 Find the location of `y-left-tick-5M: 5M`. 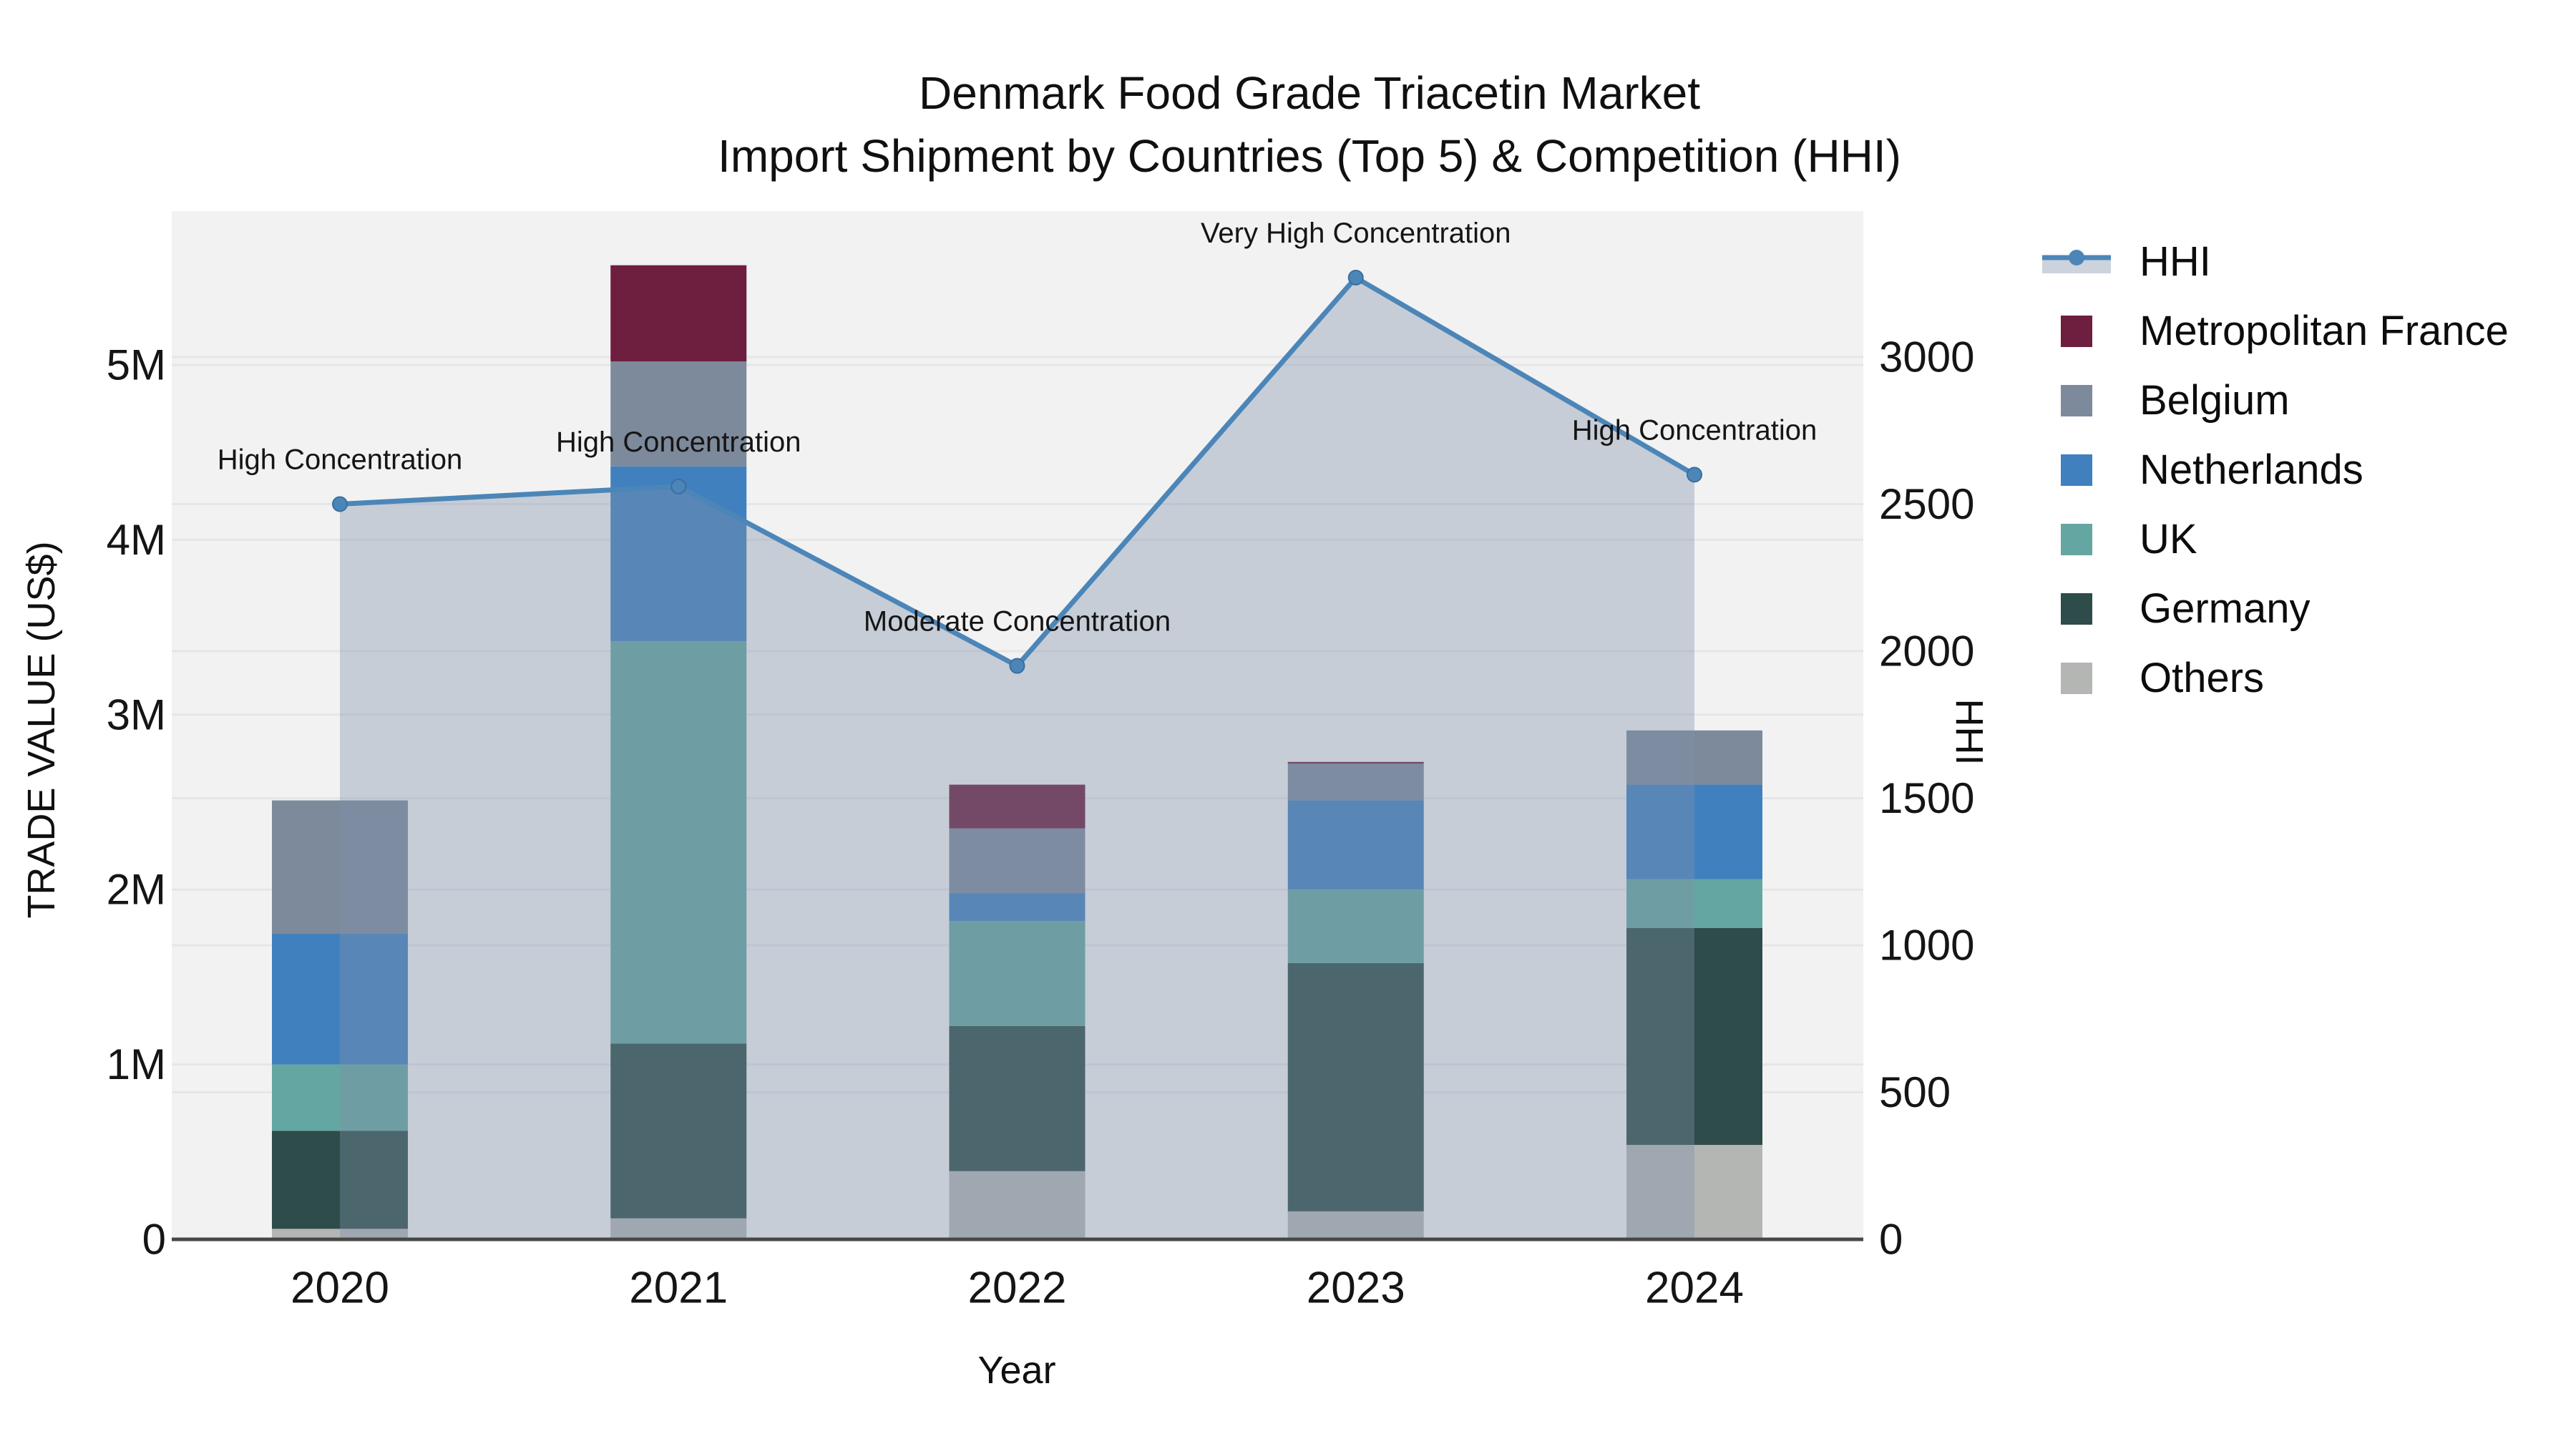

y-left-tick-5M: 5M is located at coordinates (136, 365).